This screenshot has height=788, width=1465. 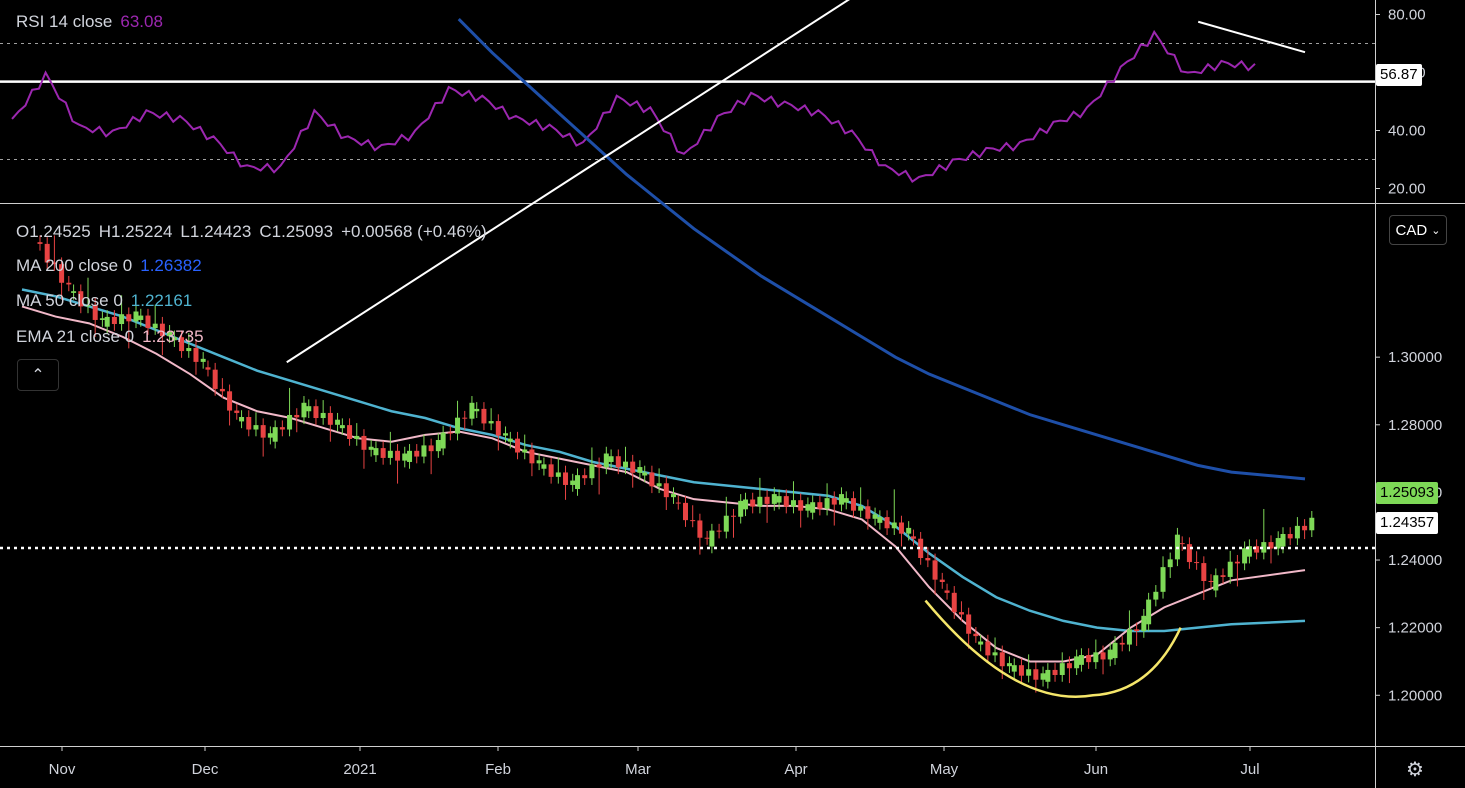 I want to click on open-value: 1.24525, so click(x=60, y=231).